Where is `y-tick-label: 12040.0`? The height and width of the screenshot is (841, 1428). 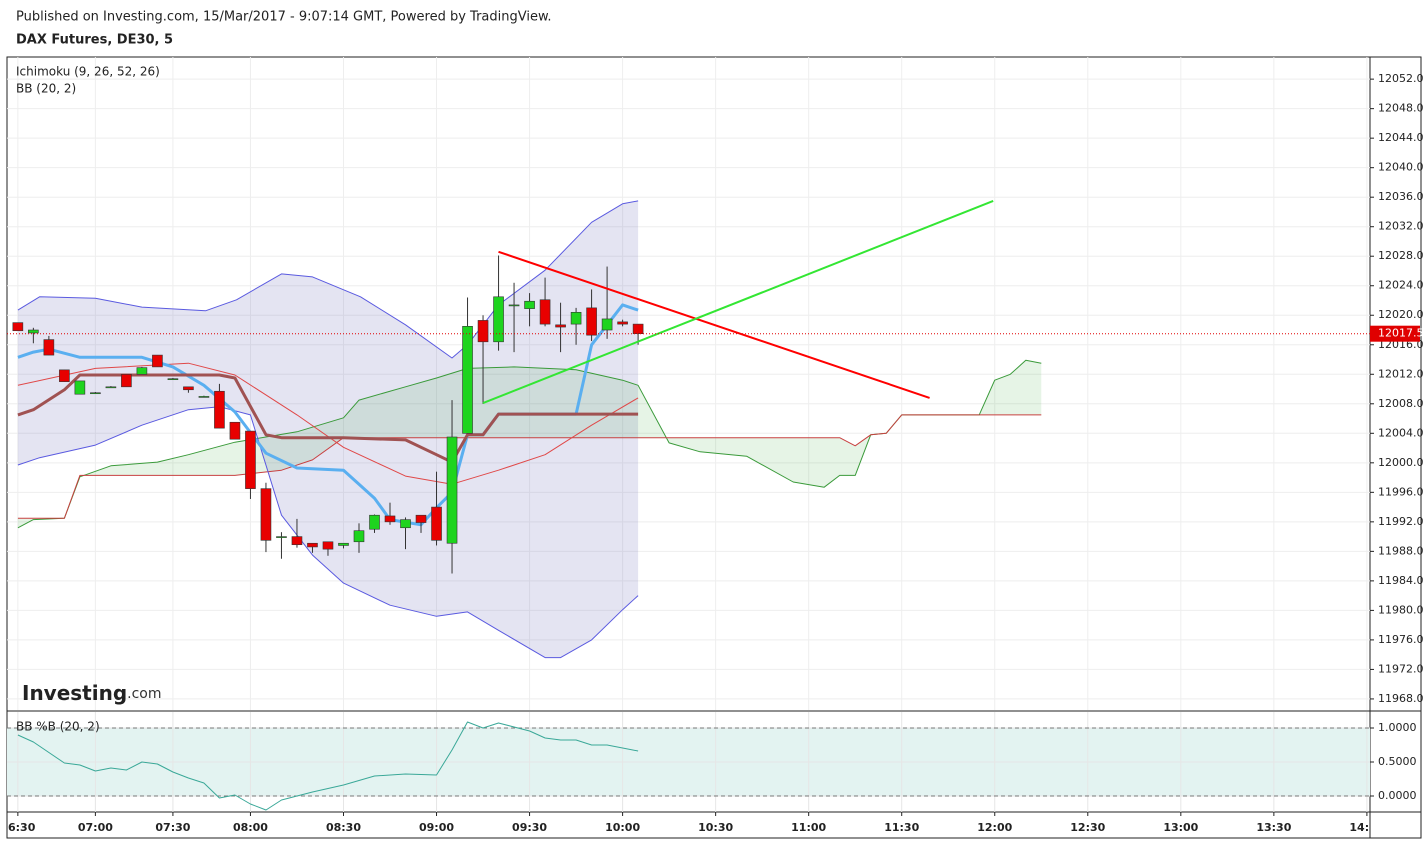
y-tick-label: 12040.0 is located at coordinates (1401, 167).